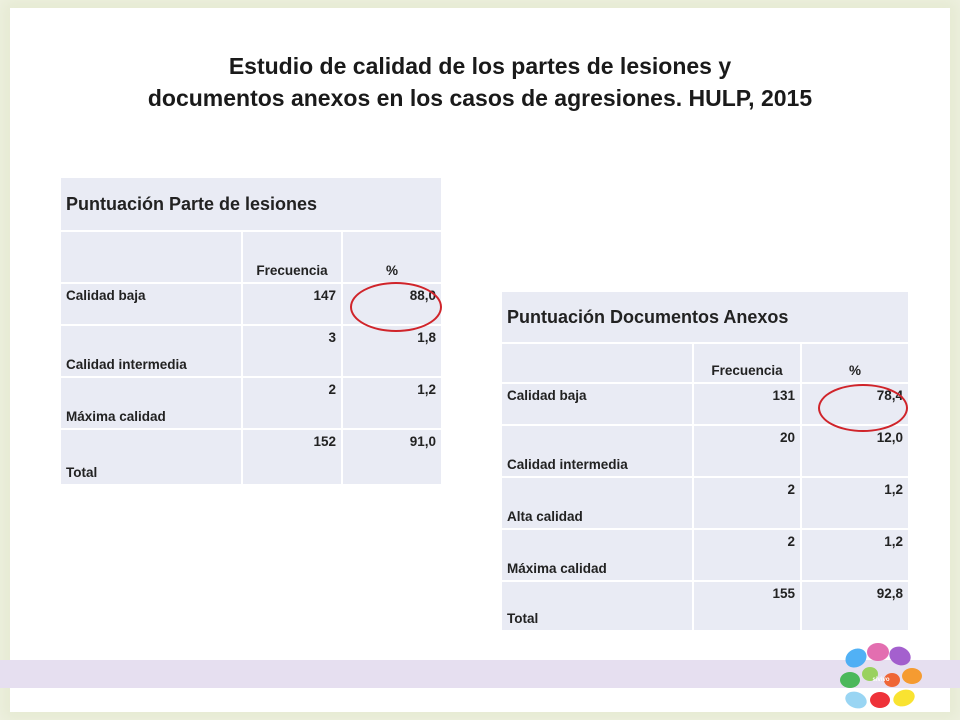 The height and width of the screenshot is (720, 960). I want to click on row-frecuencia: 131, so click(747, 404).